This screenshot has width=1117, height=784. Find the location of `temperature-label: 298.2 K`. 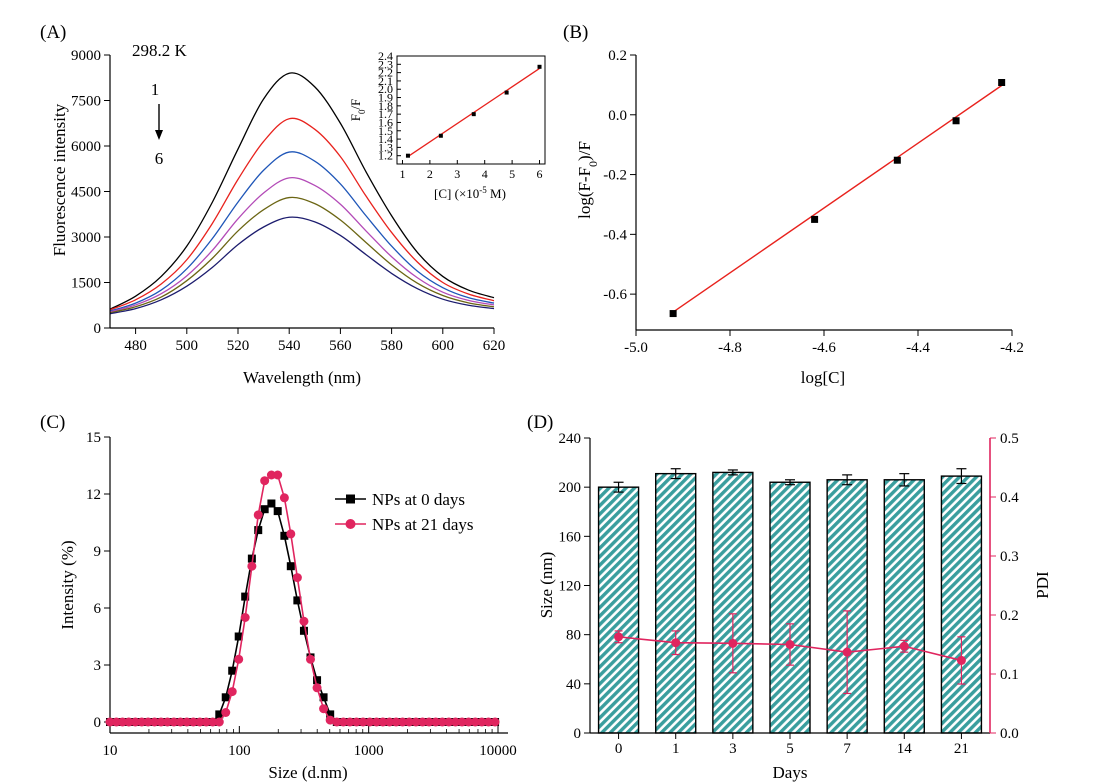

temperature-label: 298.2 K is located at coordinates (160, 50).